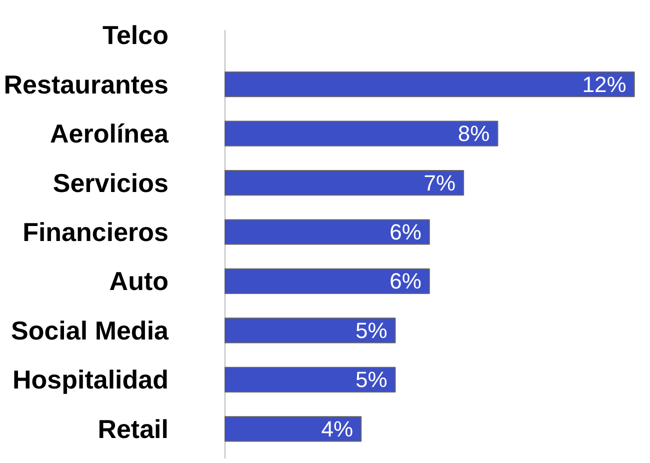 This screenshot has height=463, width=650. Describe the element at coordinates (474, 133) in the screenshot. I see `data-label: 8%` at that location.